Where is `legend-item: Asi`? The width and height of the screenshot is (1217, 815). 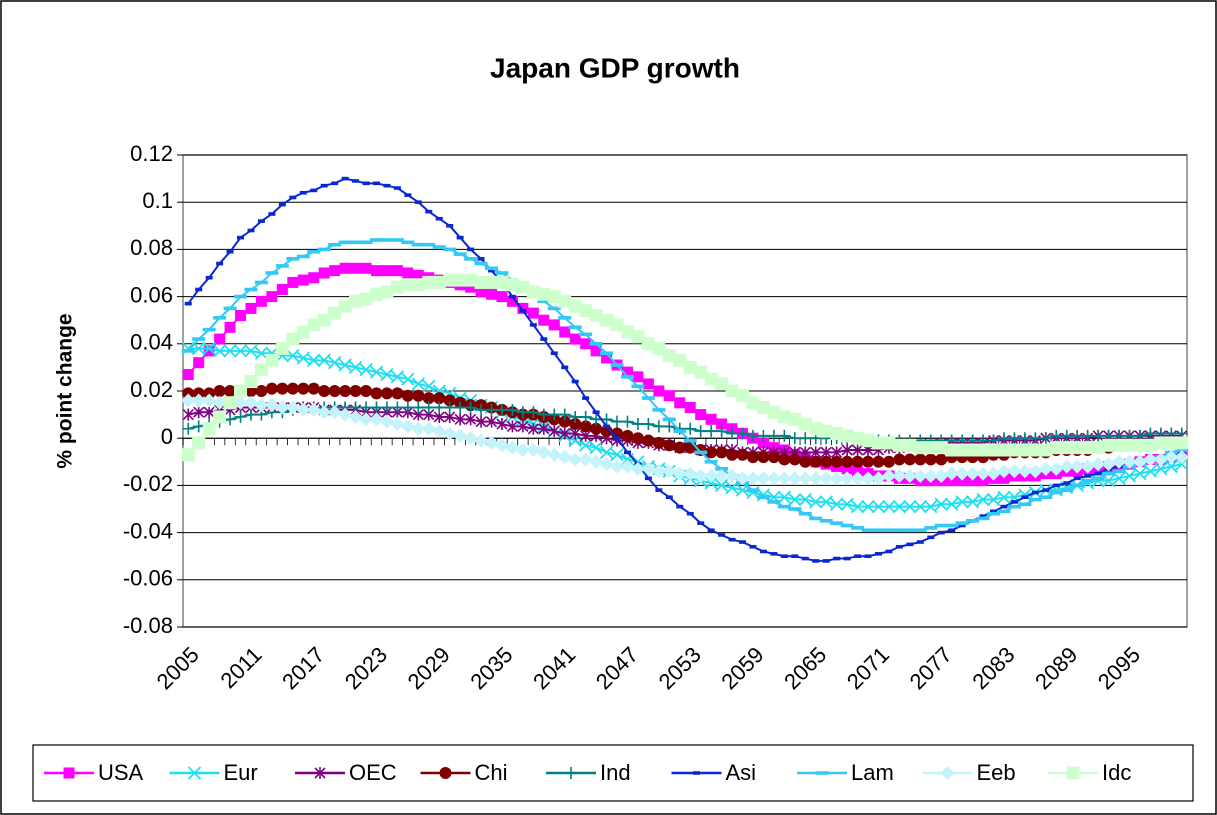 legend-item: Asi is located at coordinates (713, 772).